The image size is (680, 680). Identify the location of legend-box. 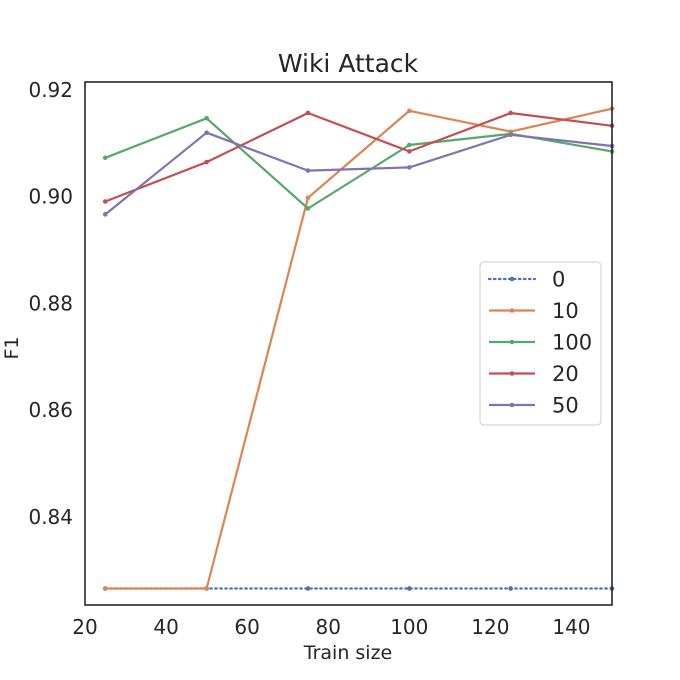
(540, 343).